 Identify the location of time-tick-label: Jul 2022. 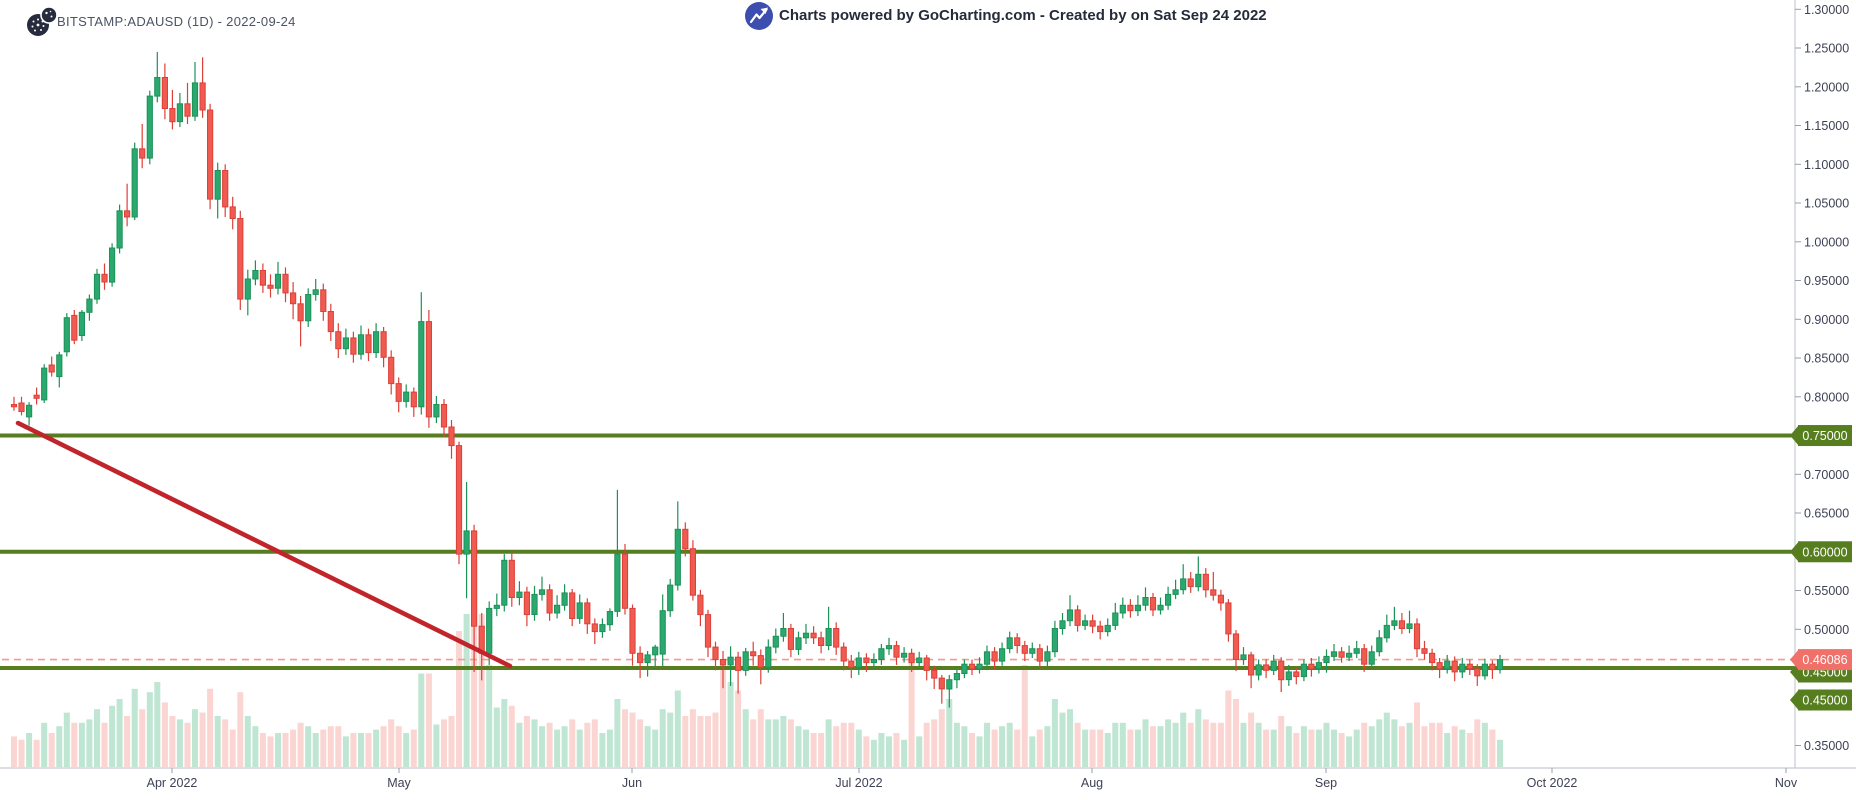
(858, 783).